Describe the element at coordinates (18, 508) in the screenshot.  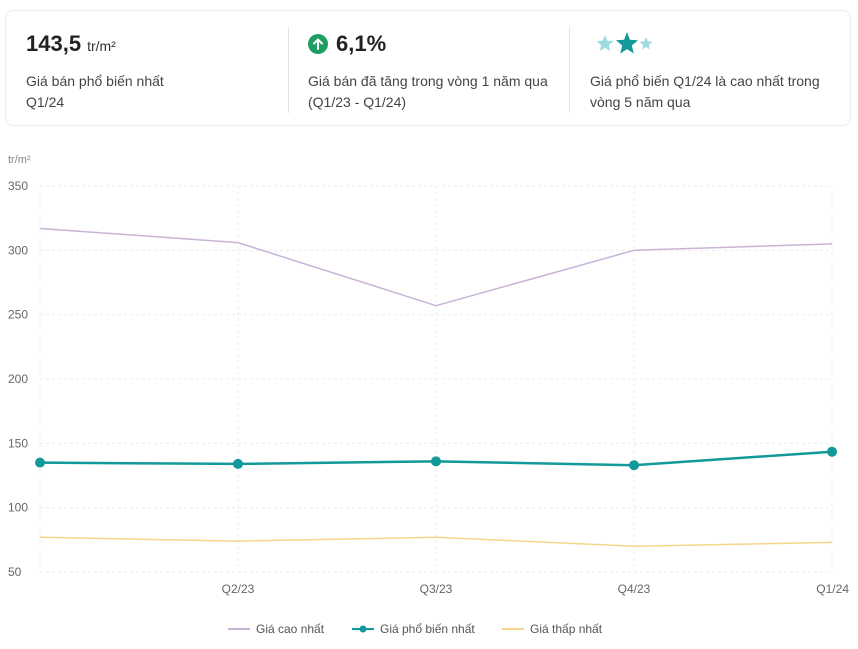
I see `y-tick-label: 100` at that location.